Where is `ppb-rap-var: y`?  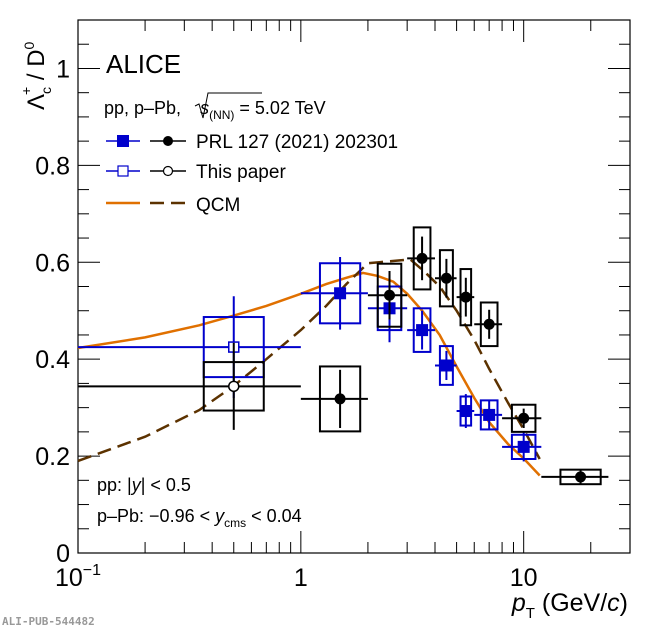
ppb-rap-var: y is located at coordinates (219, 516).